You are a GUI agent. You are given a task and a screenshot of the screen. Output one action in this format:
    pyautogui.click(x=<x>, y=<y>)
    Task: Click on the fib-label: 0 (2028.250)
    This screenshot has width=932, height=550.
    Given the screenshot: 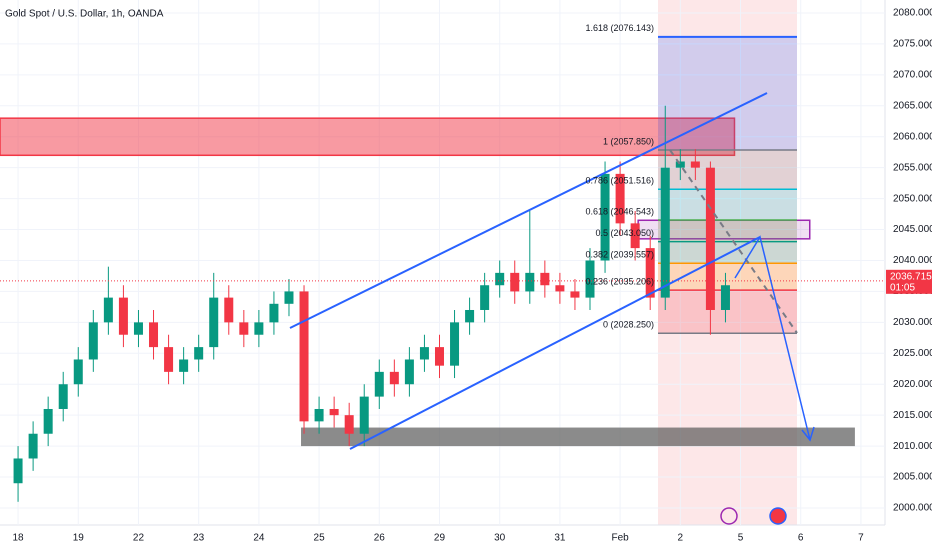 What is the action you would take?
    pyautogui.click(x=628, y=325)
    